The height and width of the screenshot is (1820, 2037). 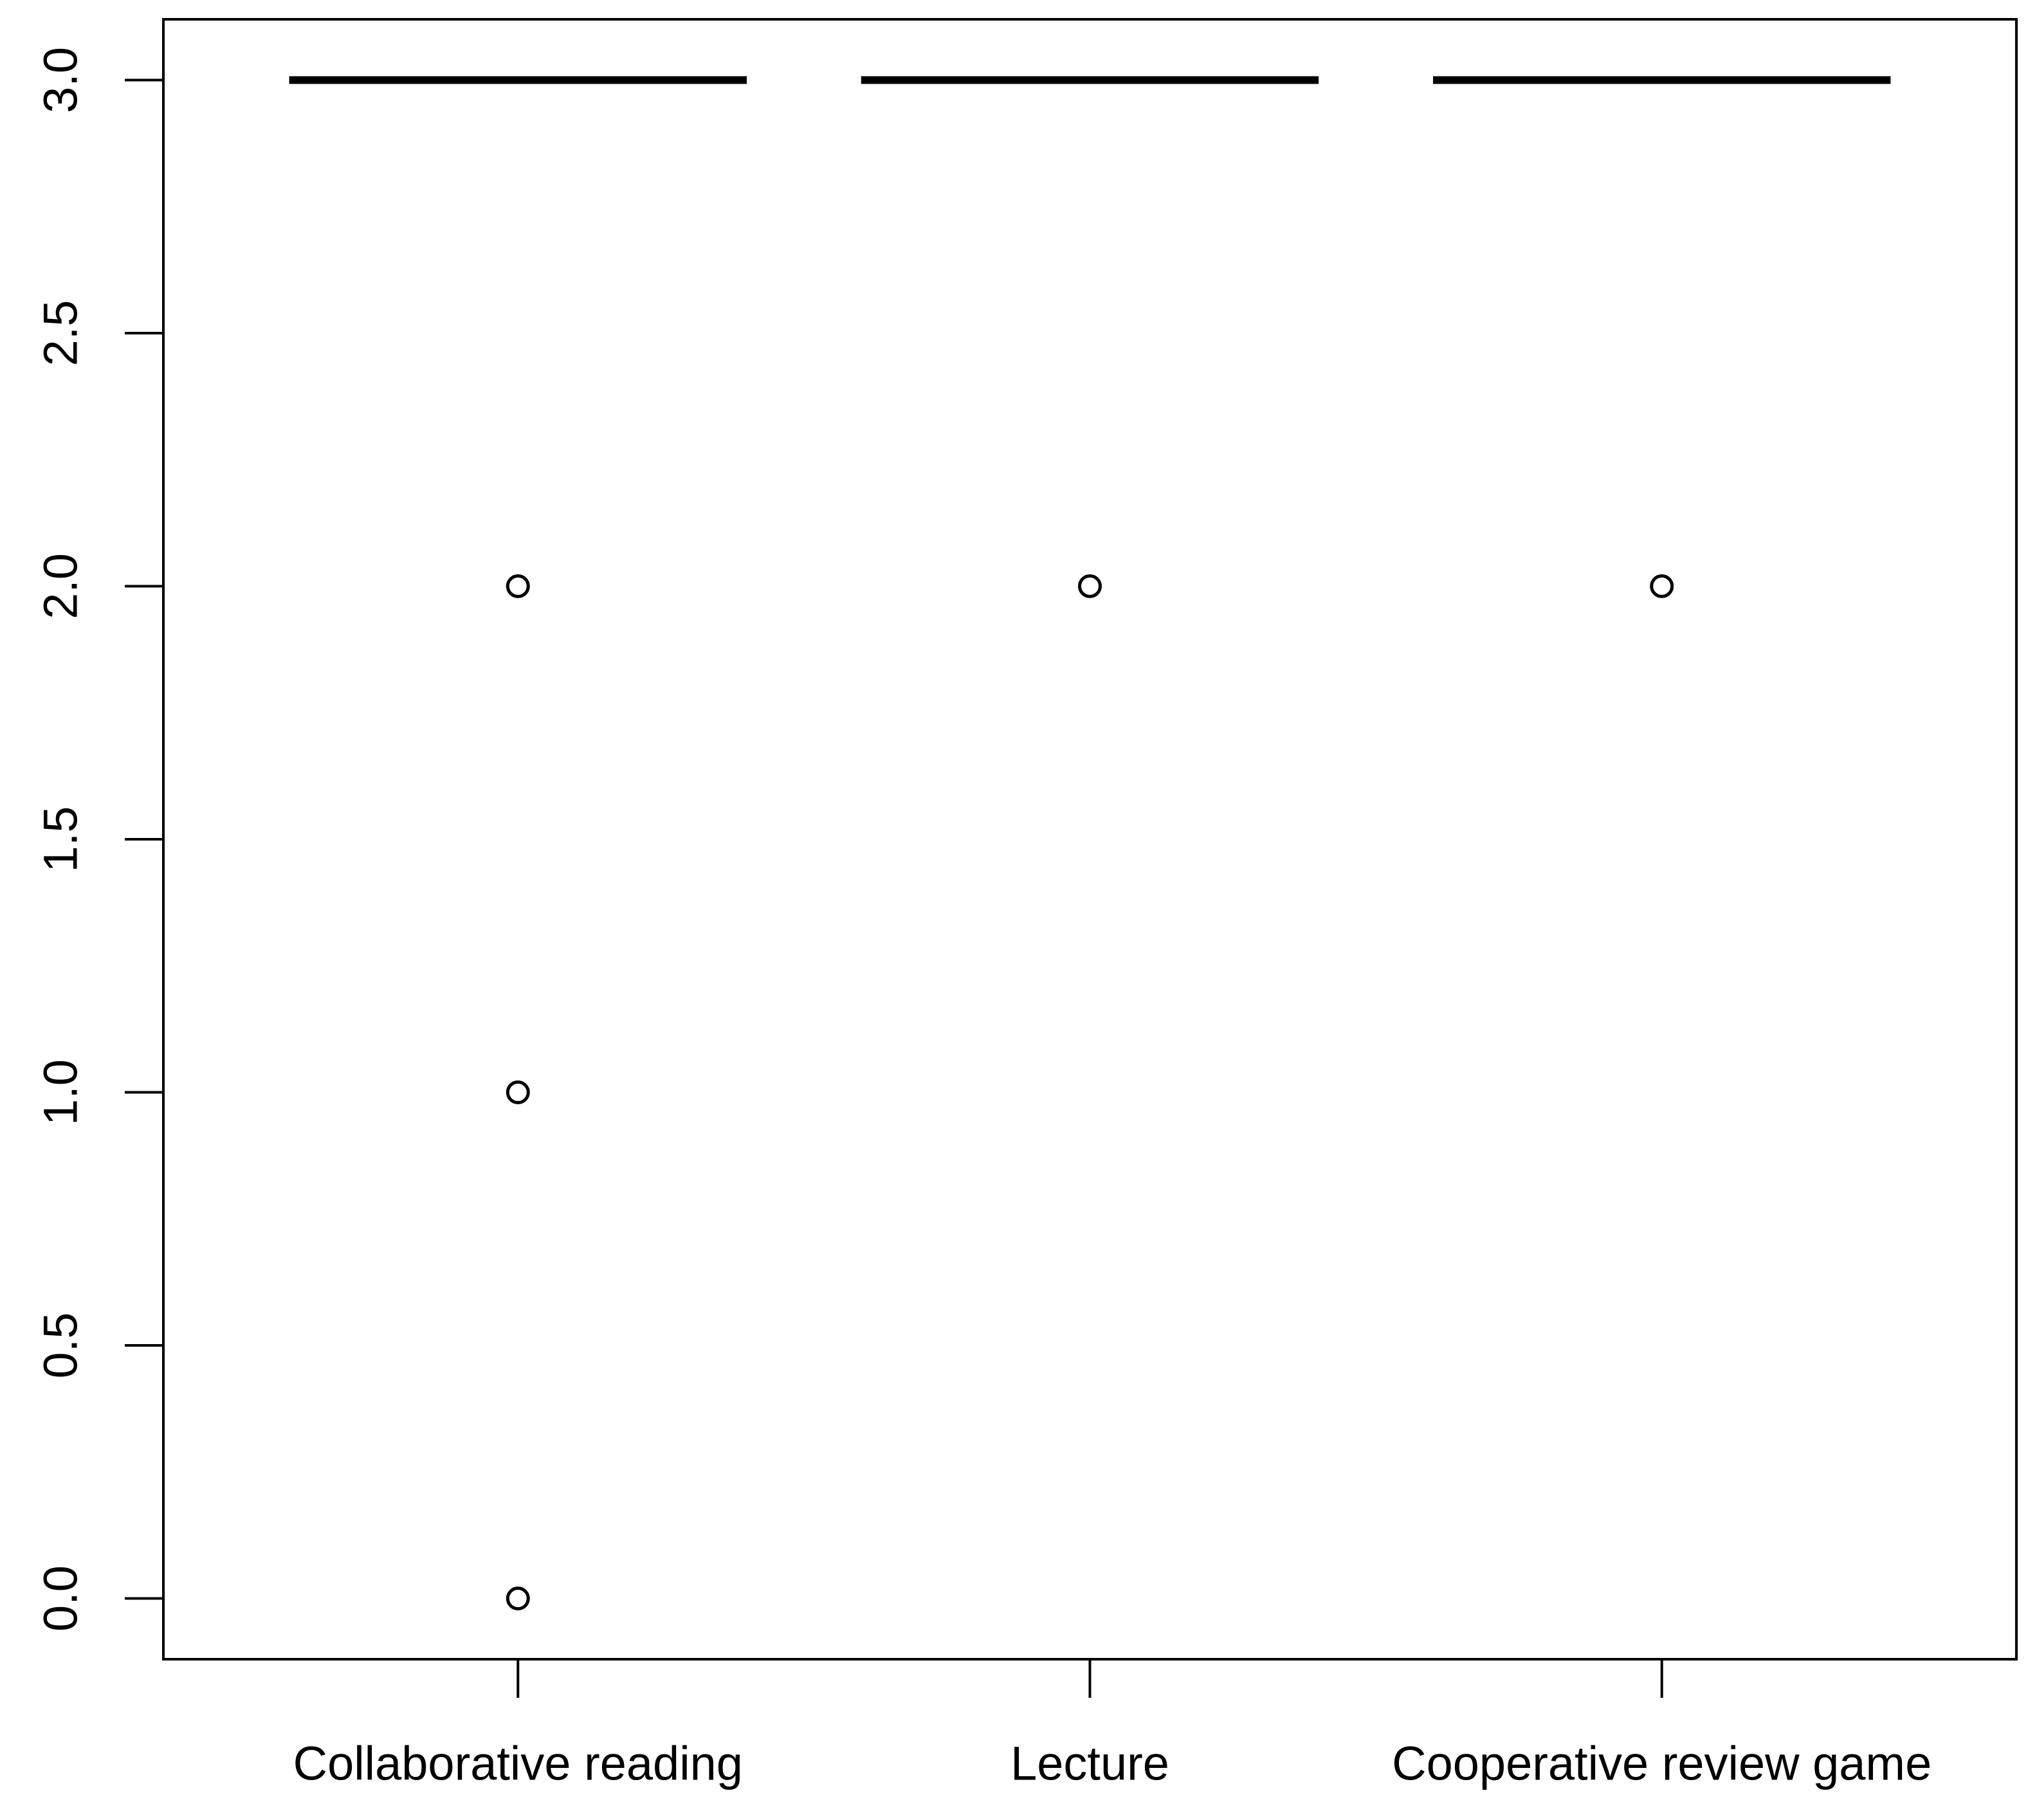 What do you see at coordinates (60, 1599) in the screenshot?
I see `y-tick-label: 0.0` at bounding box center [60, 1599].